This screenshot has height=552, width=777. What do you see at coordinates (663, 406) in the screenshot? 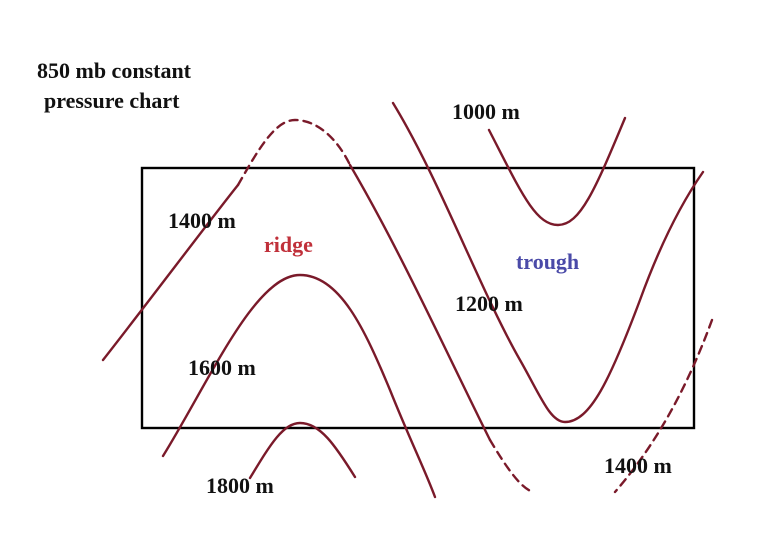
I see `contour-1400m-right-dashed` at bounding box center [663, 406].